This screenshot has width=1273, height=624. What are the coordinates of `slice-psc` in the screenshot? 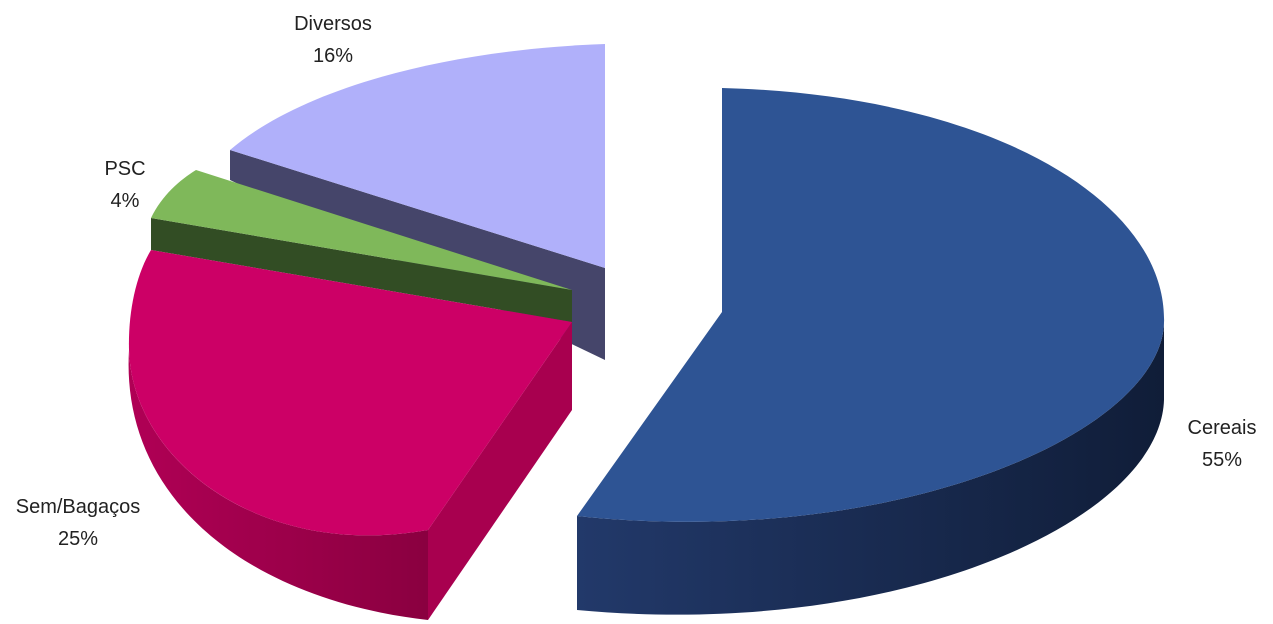 It's located at (361, 246).